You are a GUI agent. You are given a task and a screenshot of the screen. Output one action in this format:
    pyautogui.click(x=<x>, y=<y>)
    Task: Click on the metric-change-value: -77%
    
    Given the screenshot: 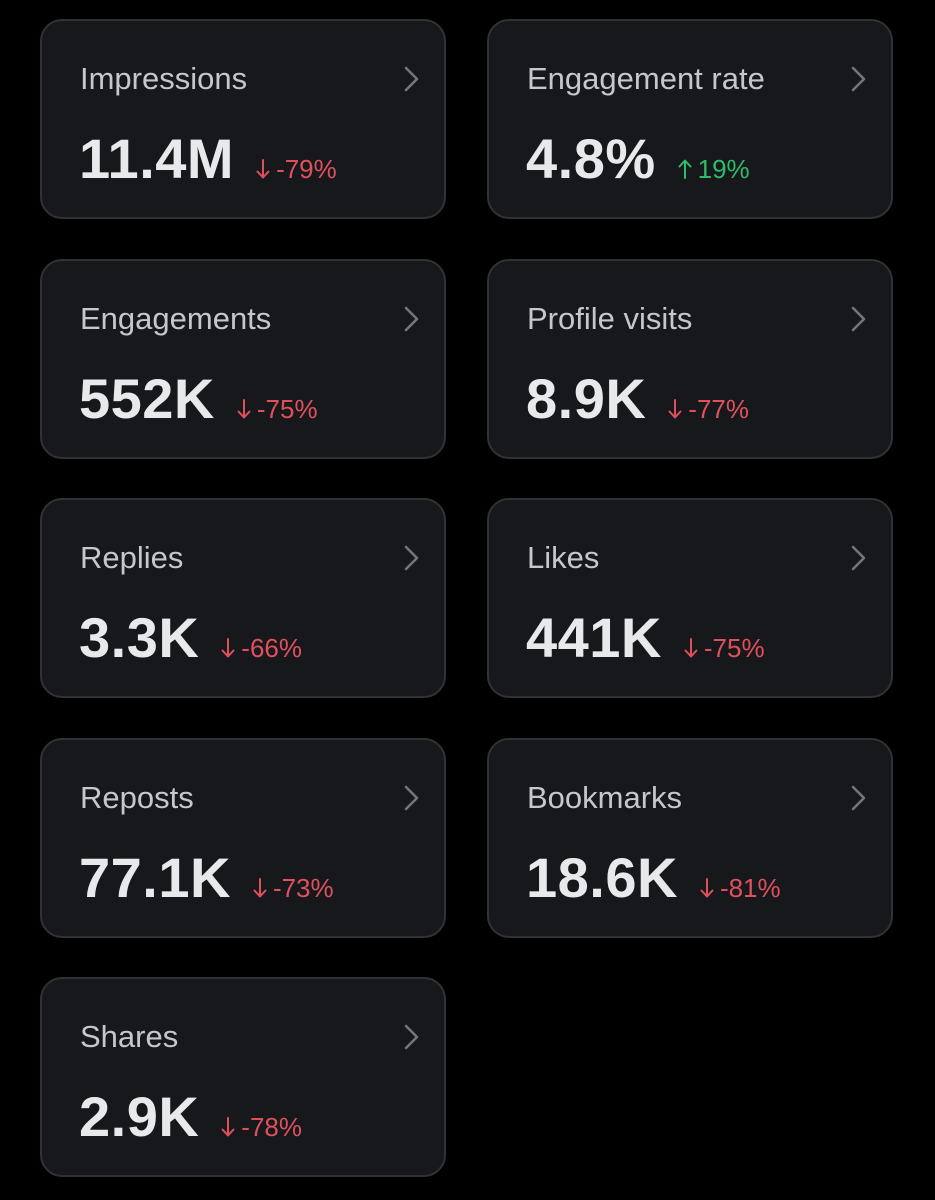 What is the action you would take?
    pyautogui.click(x=718, y=409)
    